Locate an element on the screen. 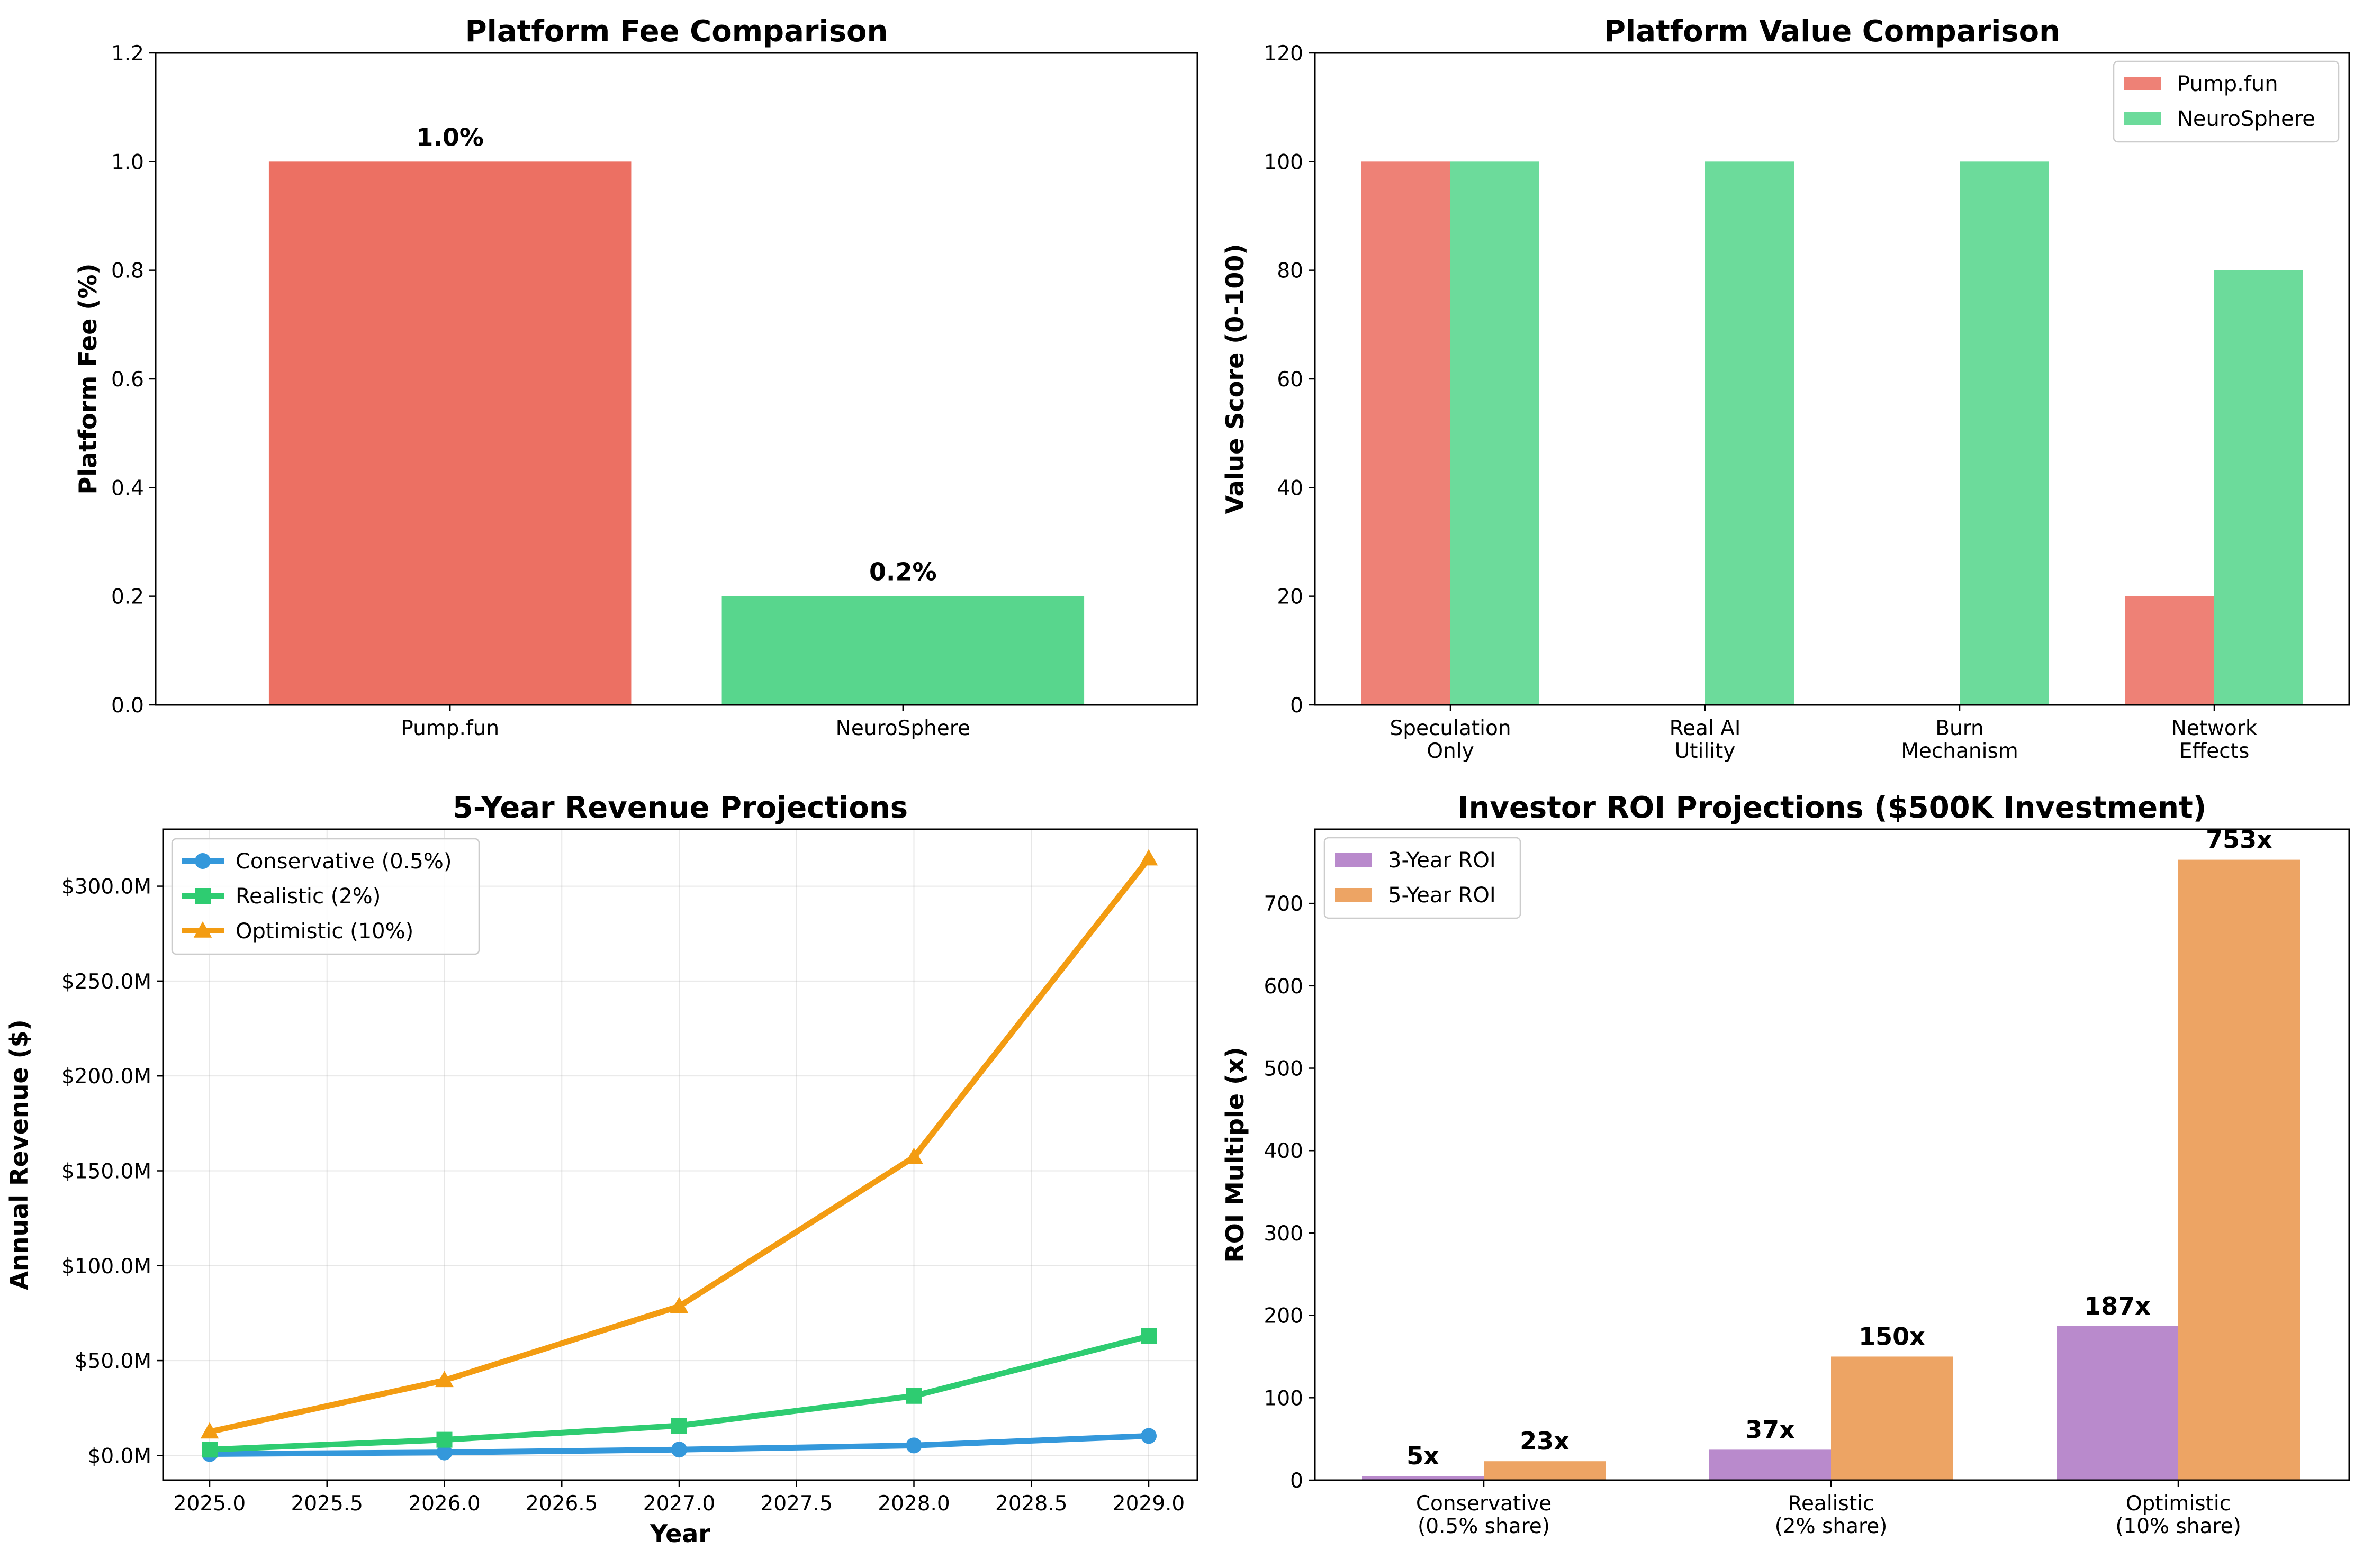  y-axis-label: Value Score (0-100) is located at coordinates (1235, 379).